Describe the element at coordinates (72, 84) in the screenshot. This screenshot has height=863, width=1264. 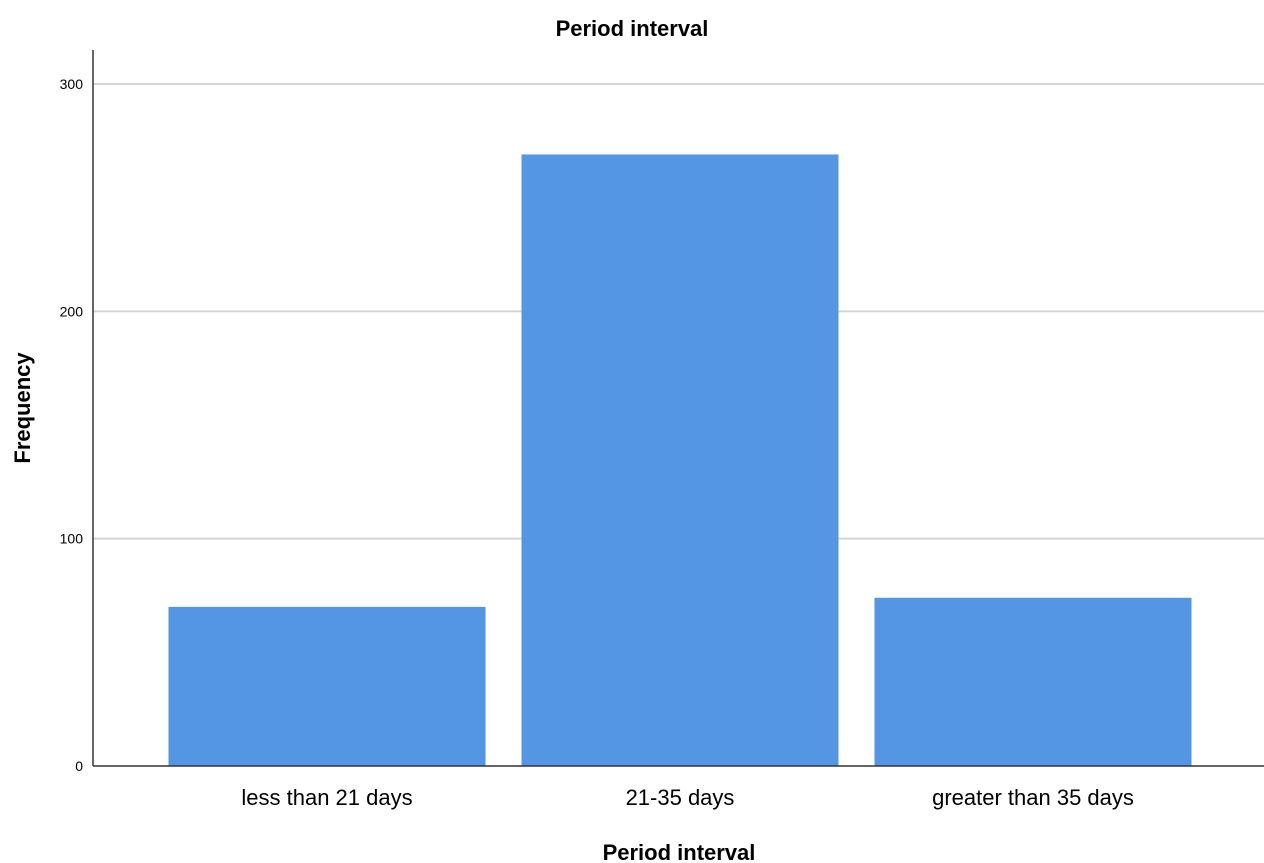
I see `y-tick-label: 300` at that location.